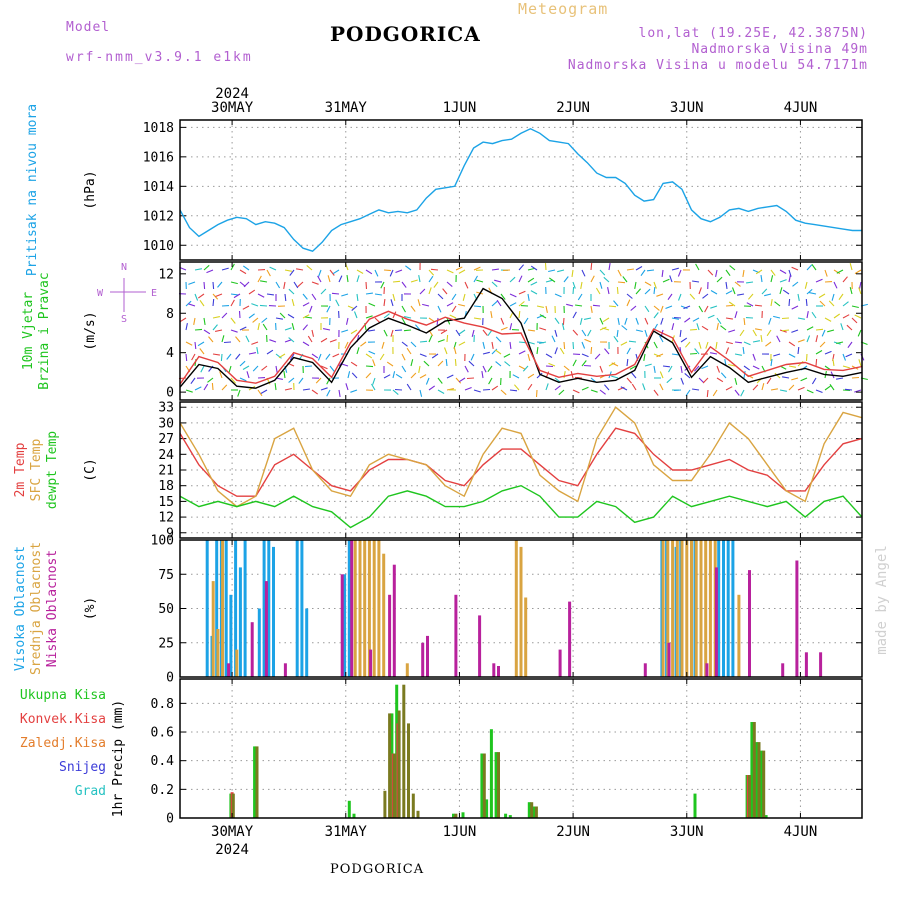  Describe the element at coordinates (717, 65) in the screenshot. I see `model-elevation: Nadmorska Visina u modelu 54.7171m` at that location.